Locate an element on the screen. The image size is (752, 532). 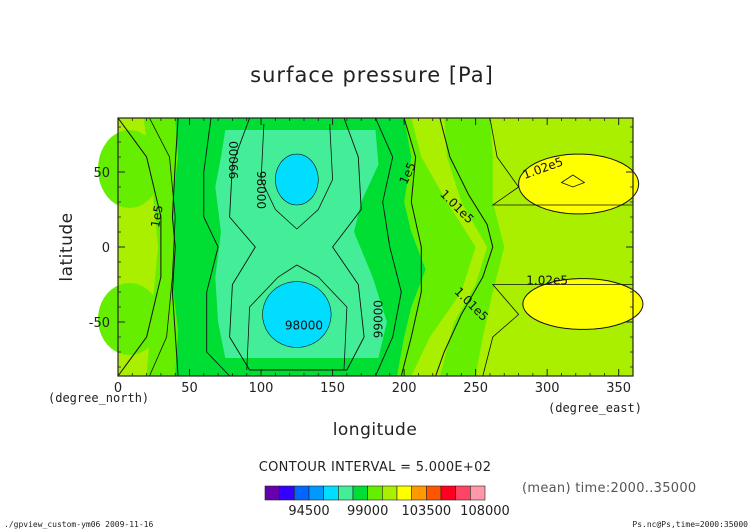
x-unit-label: (degree_east) is located at coordinates (595, 408).